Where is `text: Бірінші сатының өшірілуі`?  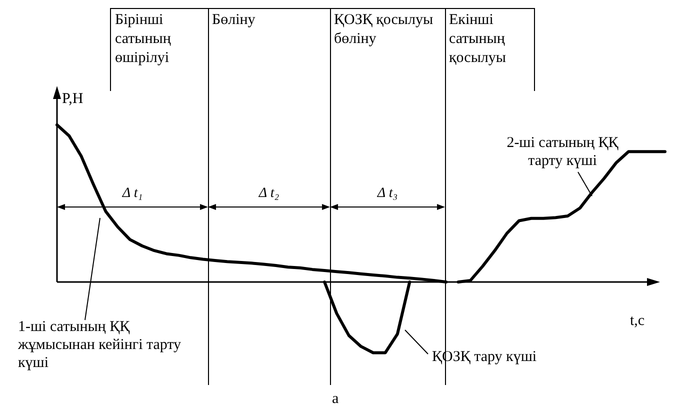
text: Бірінші сатының өшірілуі is located at coordinates (159, 49).